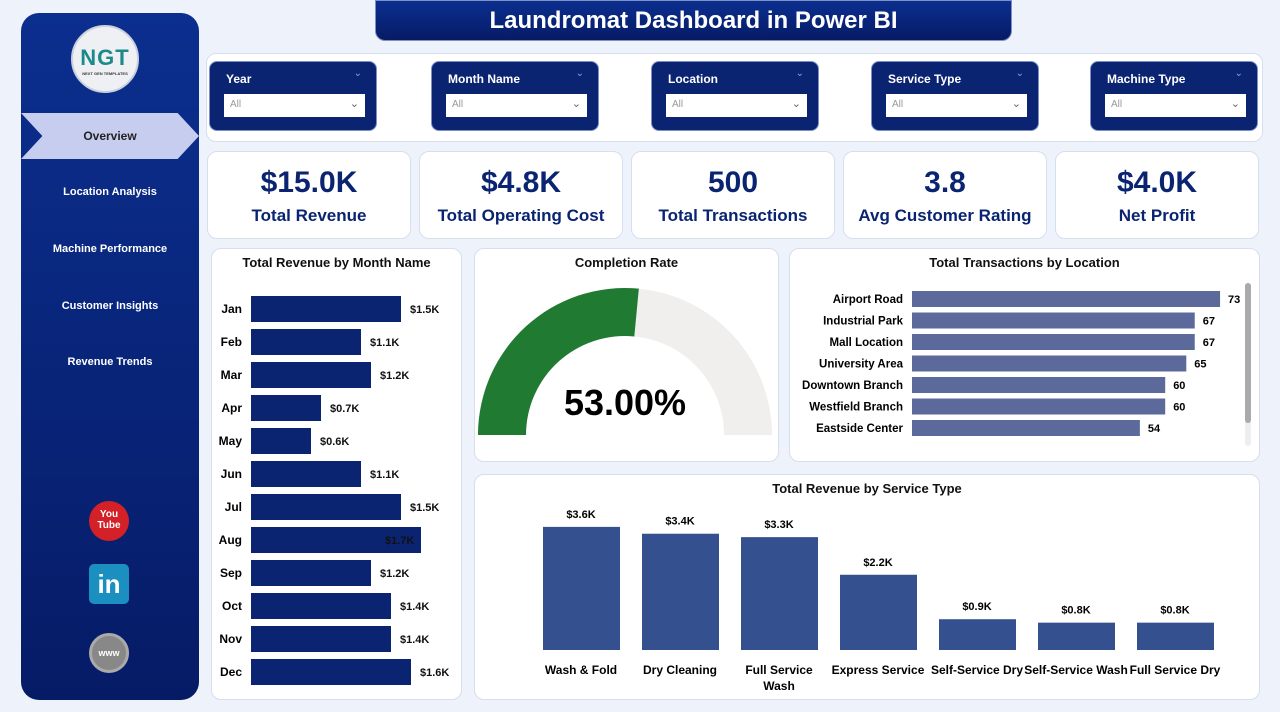 The width and height of the screenshot is (1280, 712). What do you see at coordinates (1024, 262) in the screenshot?
I see `chart-title: Total Transactions by Location` at bounding box center [1024, 262].